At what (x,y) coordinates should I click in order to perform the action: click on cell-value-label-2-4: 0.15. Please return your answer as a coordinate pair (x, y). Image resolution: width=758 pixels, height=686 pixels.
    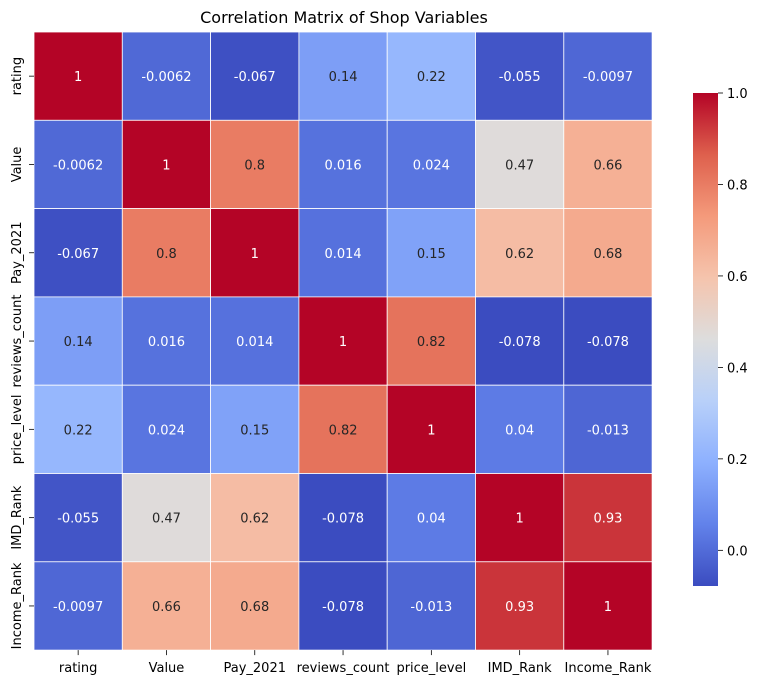
    Looking at the image, I should click on (431, 254).